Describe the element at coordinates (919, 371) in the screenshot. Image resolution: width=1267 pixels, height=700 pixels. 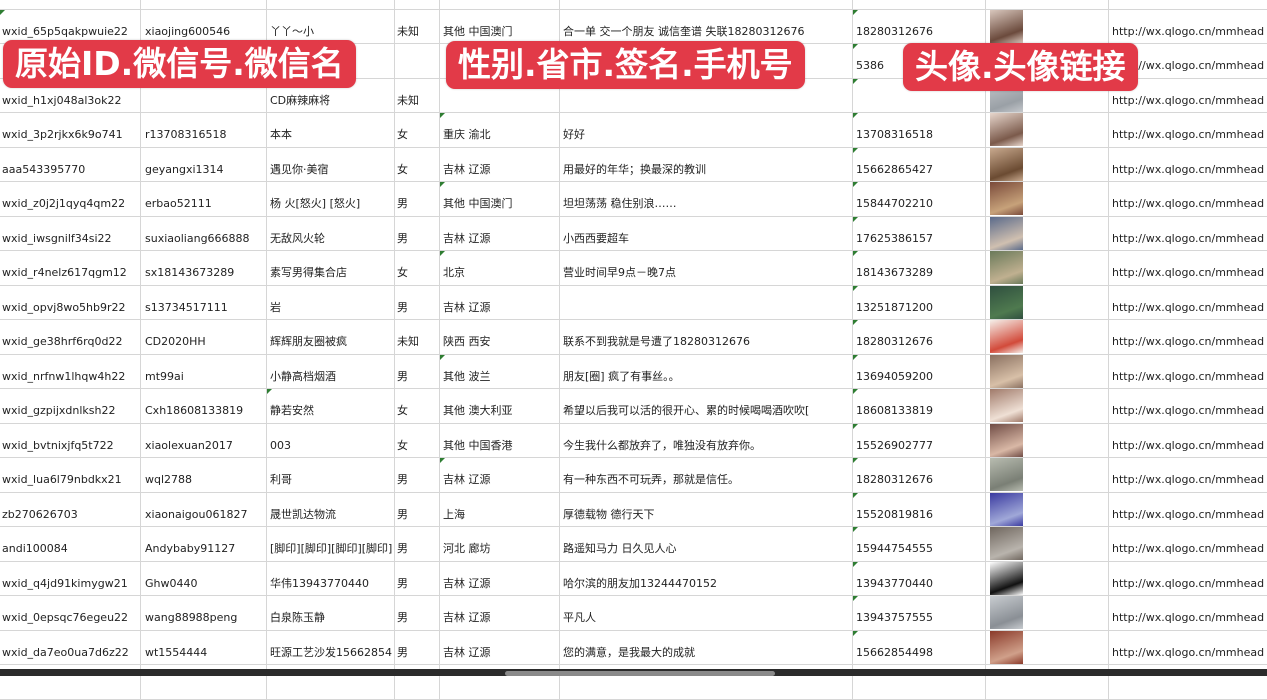
I see `cell-phone: 13694059200` at that location.